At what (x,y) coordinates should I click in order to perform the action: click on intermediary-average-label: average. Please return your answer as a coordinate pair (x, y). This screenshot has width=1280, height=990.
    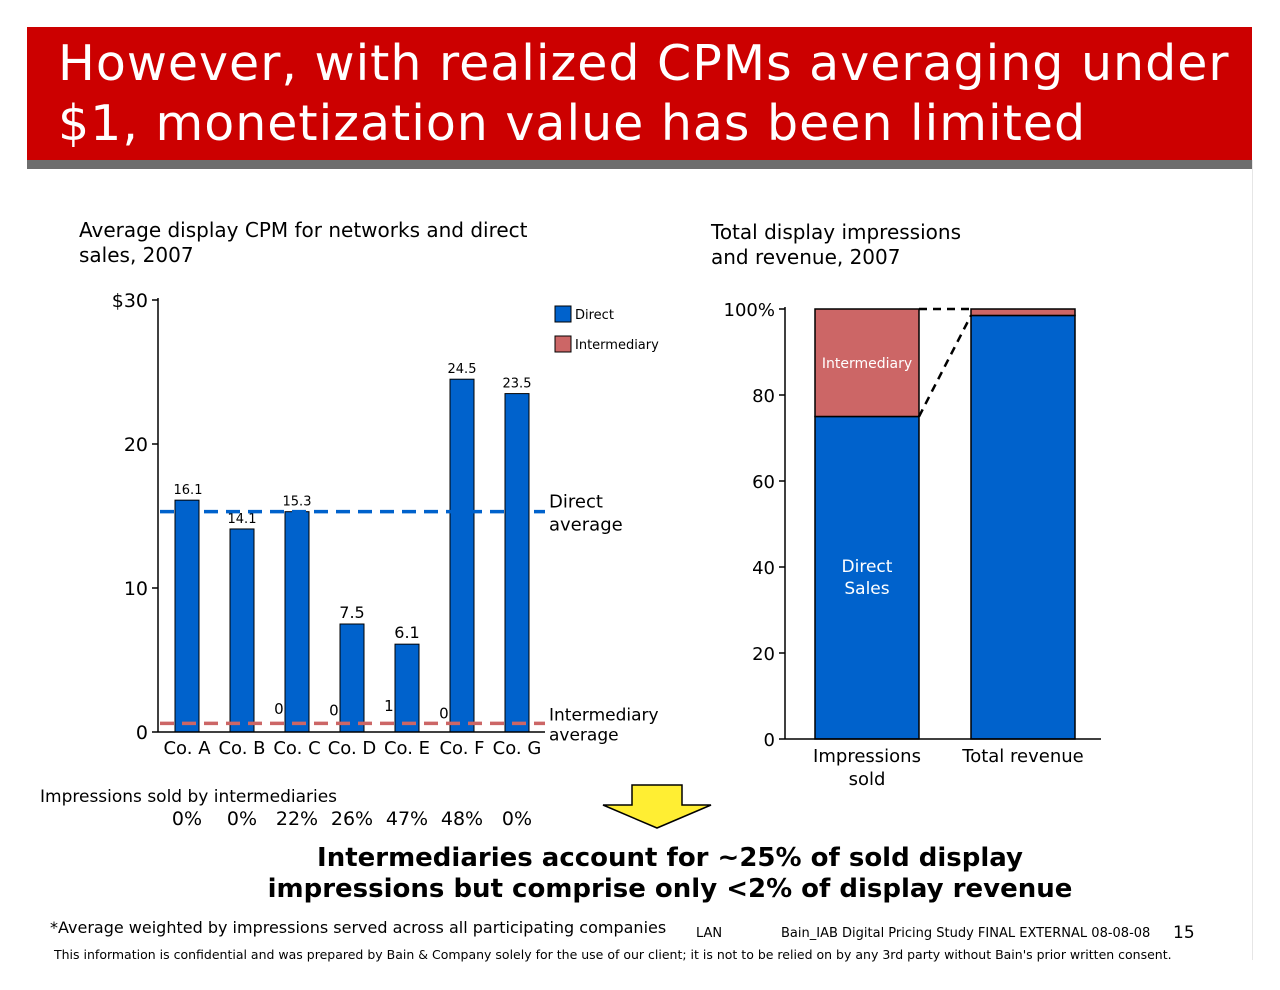
    Looking at the image, I should click on (584, 735).